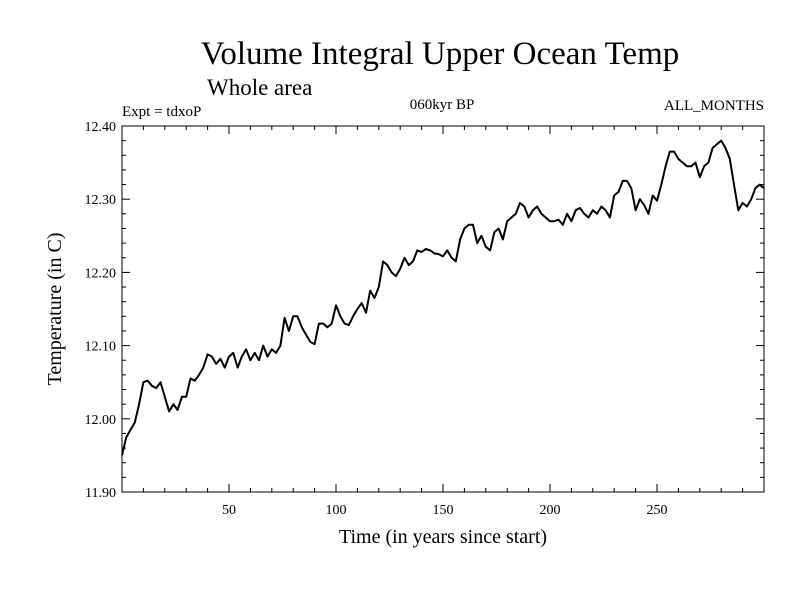 Image resolution: width=800 pixels, height=600 pixels. Describe the element at coordinates (101, 420) in the screenshot. I see `y-tick-label: 12.00` at that location.